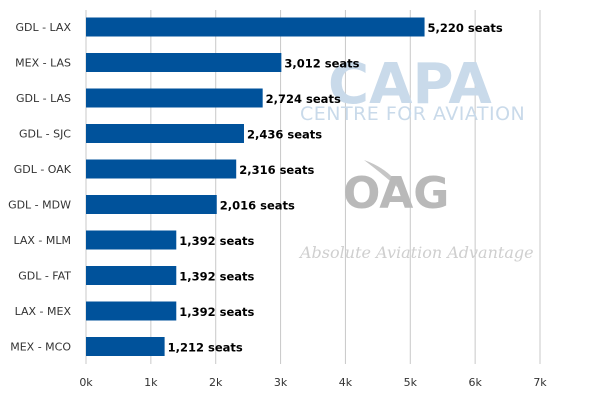 The image size is (600, 400). I want to click on data-label: 1,212 seats, so click(205, 348).